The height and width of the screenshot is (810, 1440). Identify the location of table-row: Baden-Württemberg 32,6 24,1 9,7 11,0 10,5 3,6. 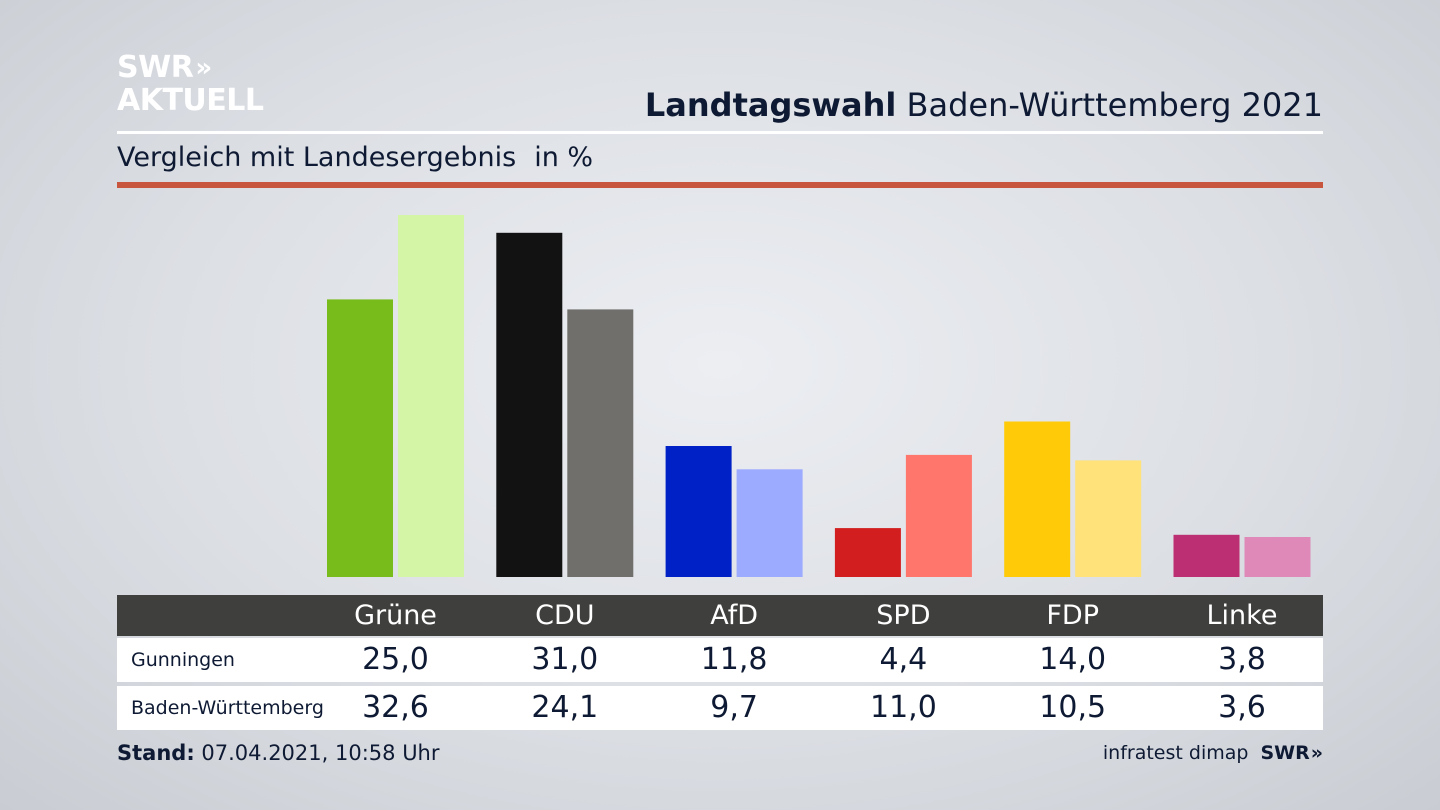
(720, 708).